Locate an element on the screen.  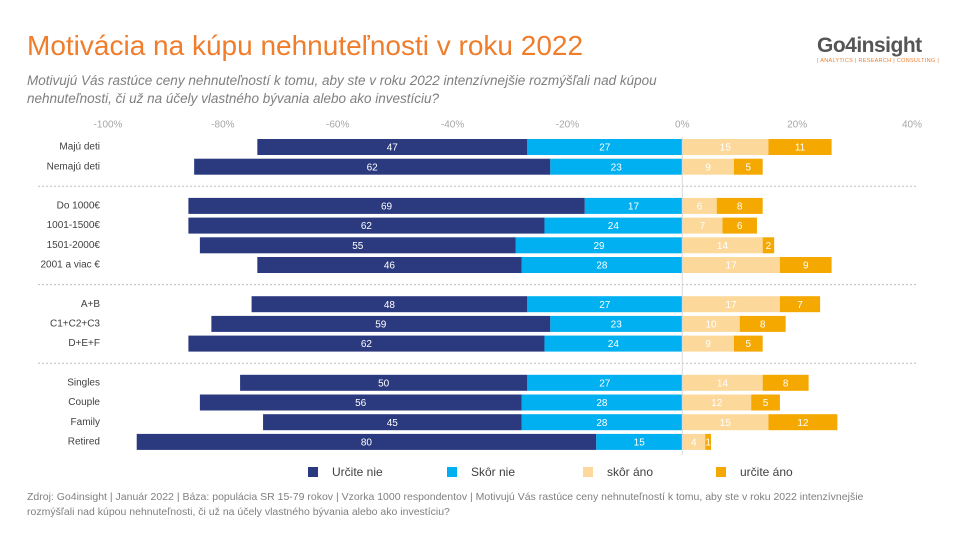
value-label: 56 is located at coordinates (361, 403).